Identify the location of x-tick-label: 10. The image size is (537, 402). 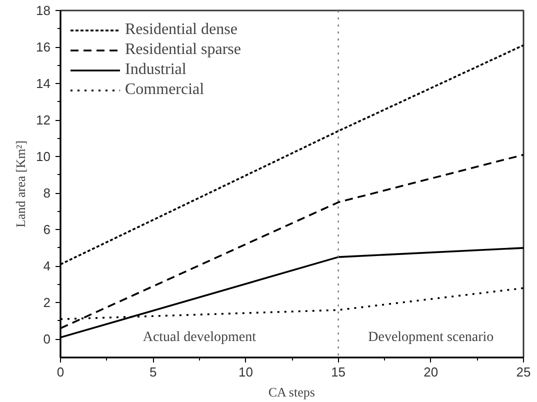
(245, 372).